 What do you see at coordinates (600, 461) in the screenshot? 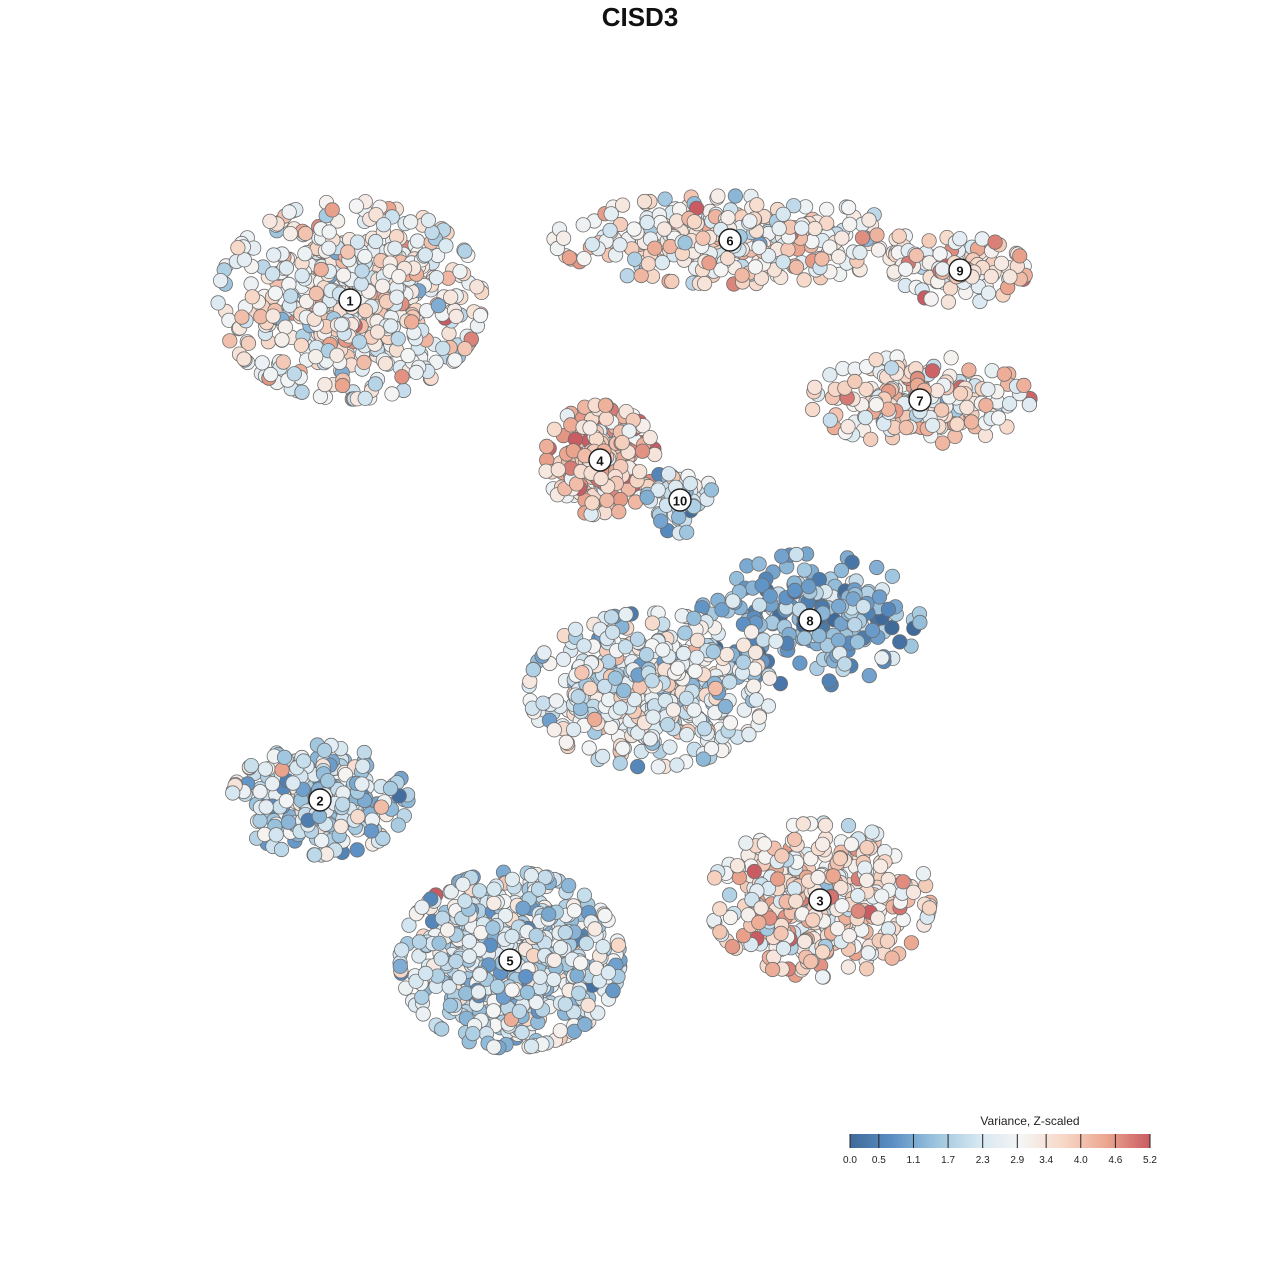
I see `cluster-label-text: 4` at bounding box center [600, 461].